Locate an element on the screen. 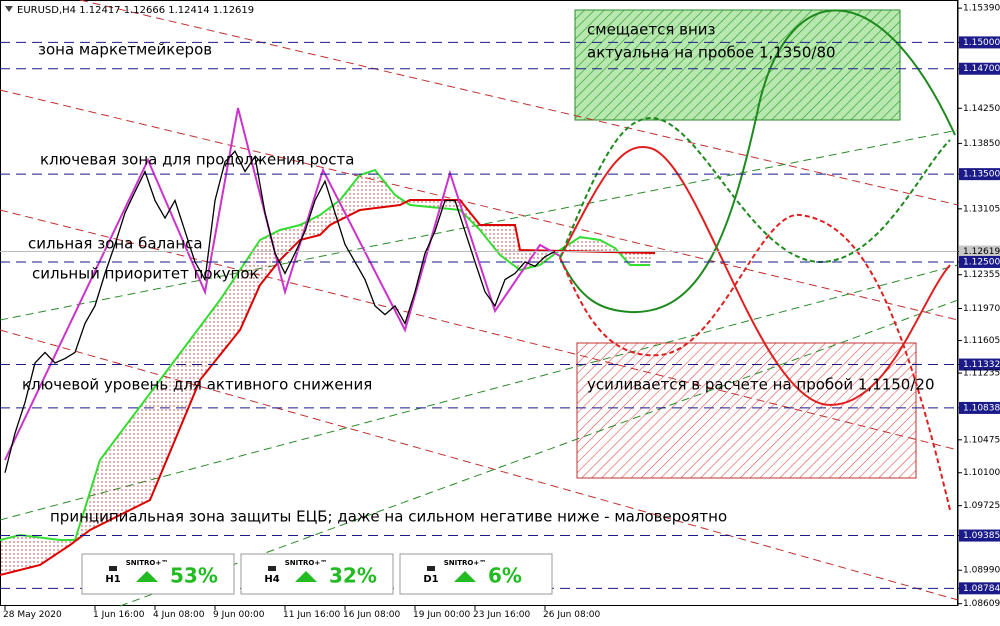  y-tick-label: 1.12500 is located at coordinates (981, 262).